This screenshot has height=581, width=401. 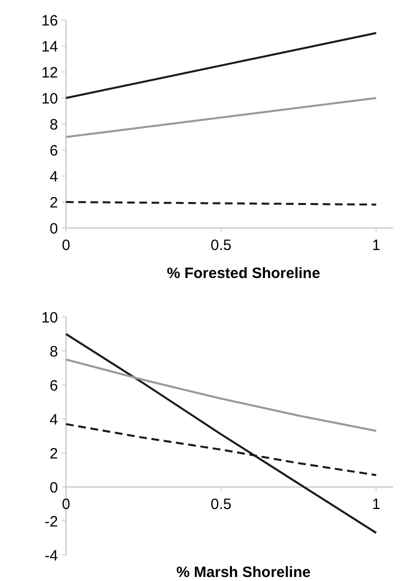 I want to click on y-tick-label: 12, so click(x=49, y=73).